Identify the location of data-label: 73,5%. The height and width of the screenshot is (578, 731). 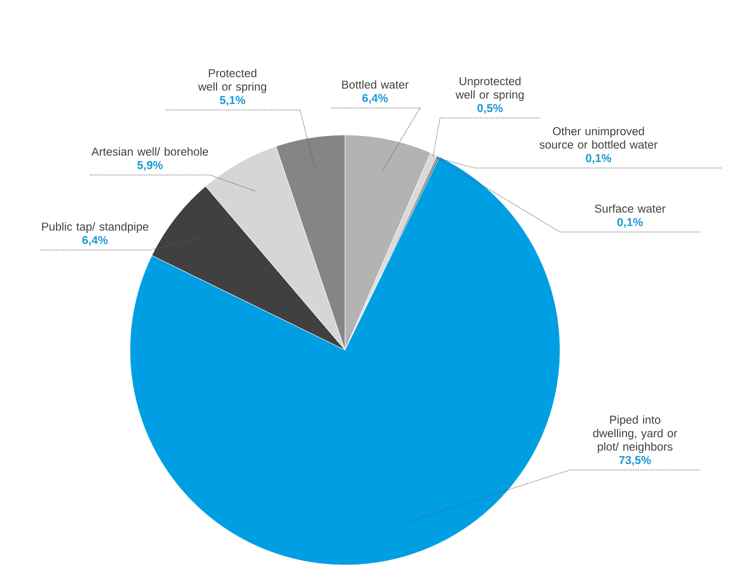
(635, 461).